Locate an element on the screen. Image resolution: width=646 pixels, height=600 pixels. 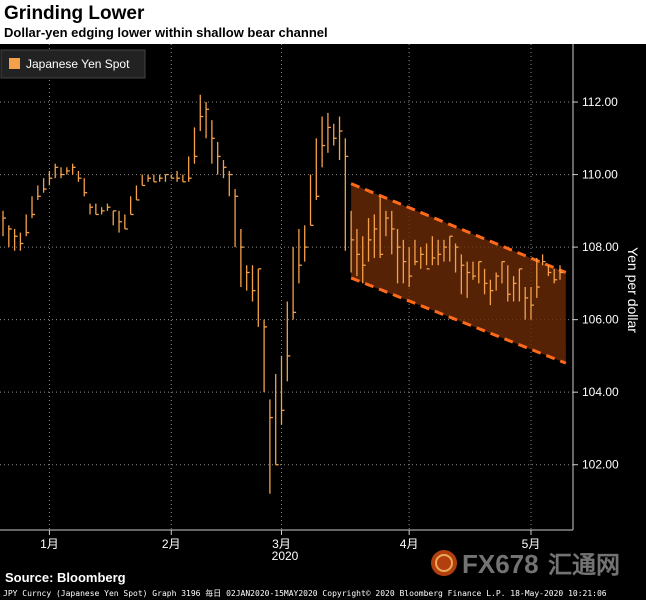
x-axis: 1月 2月 3月 4月 5月 is located at coordinates (286, 540).